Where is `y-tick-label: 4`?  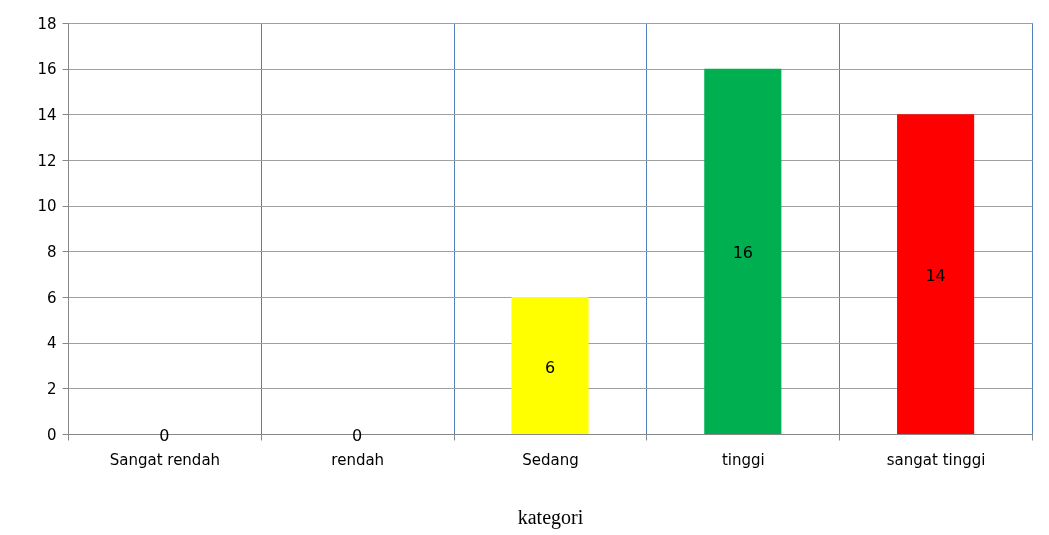
y-tick-label: 4 is located at coordinates (51, 343).